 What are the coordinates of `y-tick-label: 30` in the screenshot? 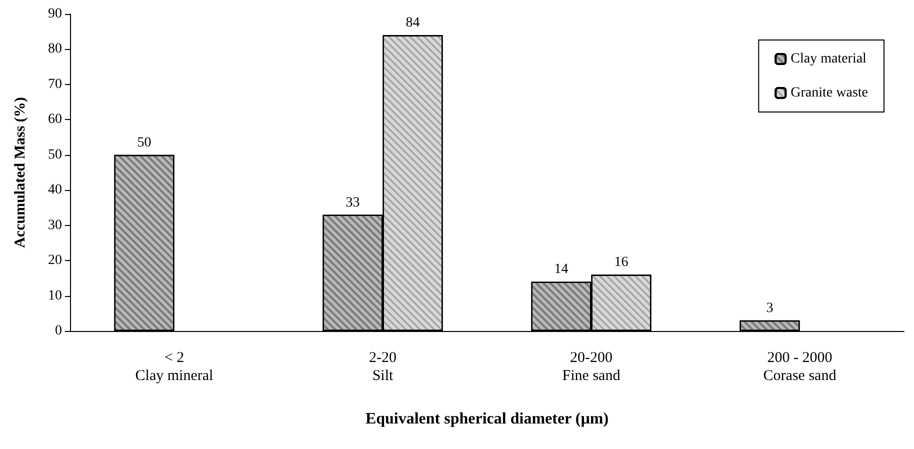 It's located at (55, 225).